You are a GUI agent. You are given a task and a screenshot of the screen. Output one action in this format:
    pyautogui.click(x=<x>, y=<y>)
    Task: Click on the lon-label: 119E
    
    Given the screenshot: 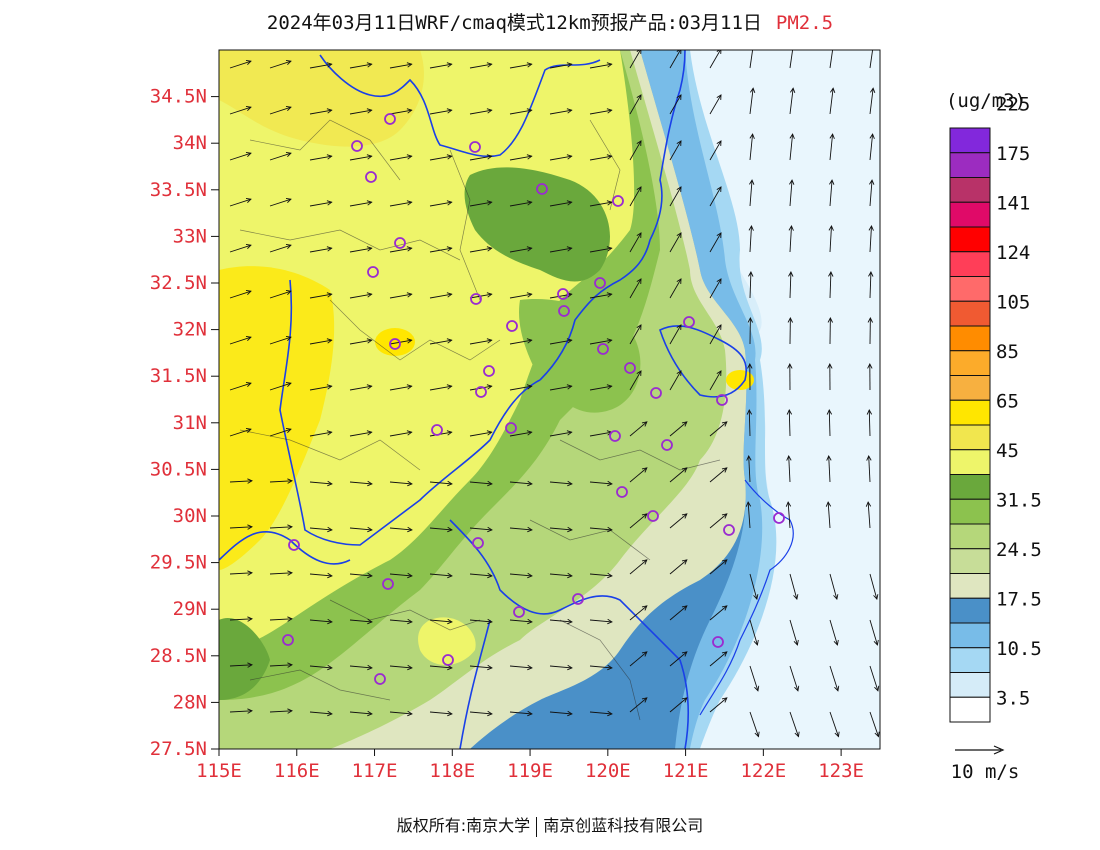 What is the action you would take?
    pyautogui.click(x=530, y=771)
    